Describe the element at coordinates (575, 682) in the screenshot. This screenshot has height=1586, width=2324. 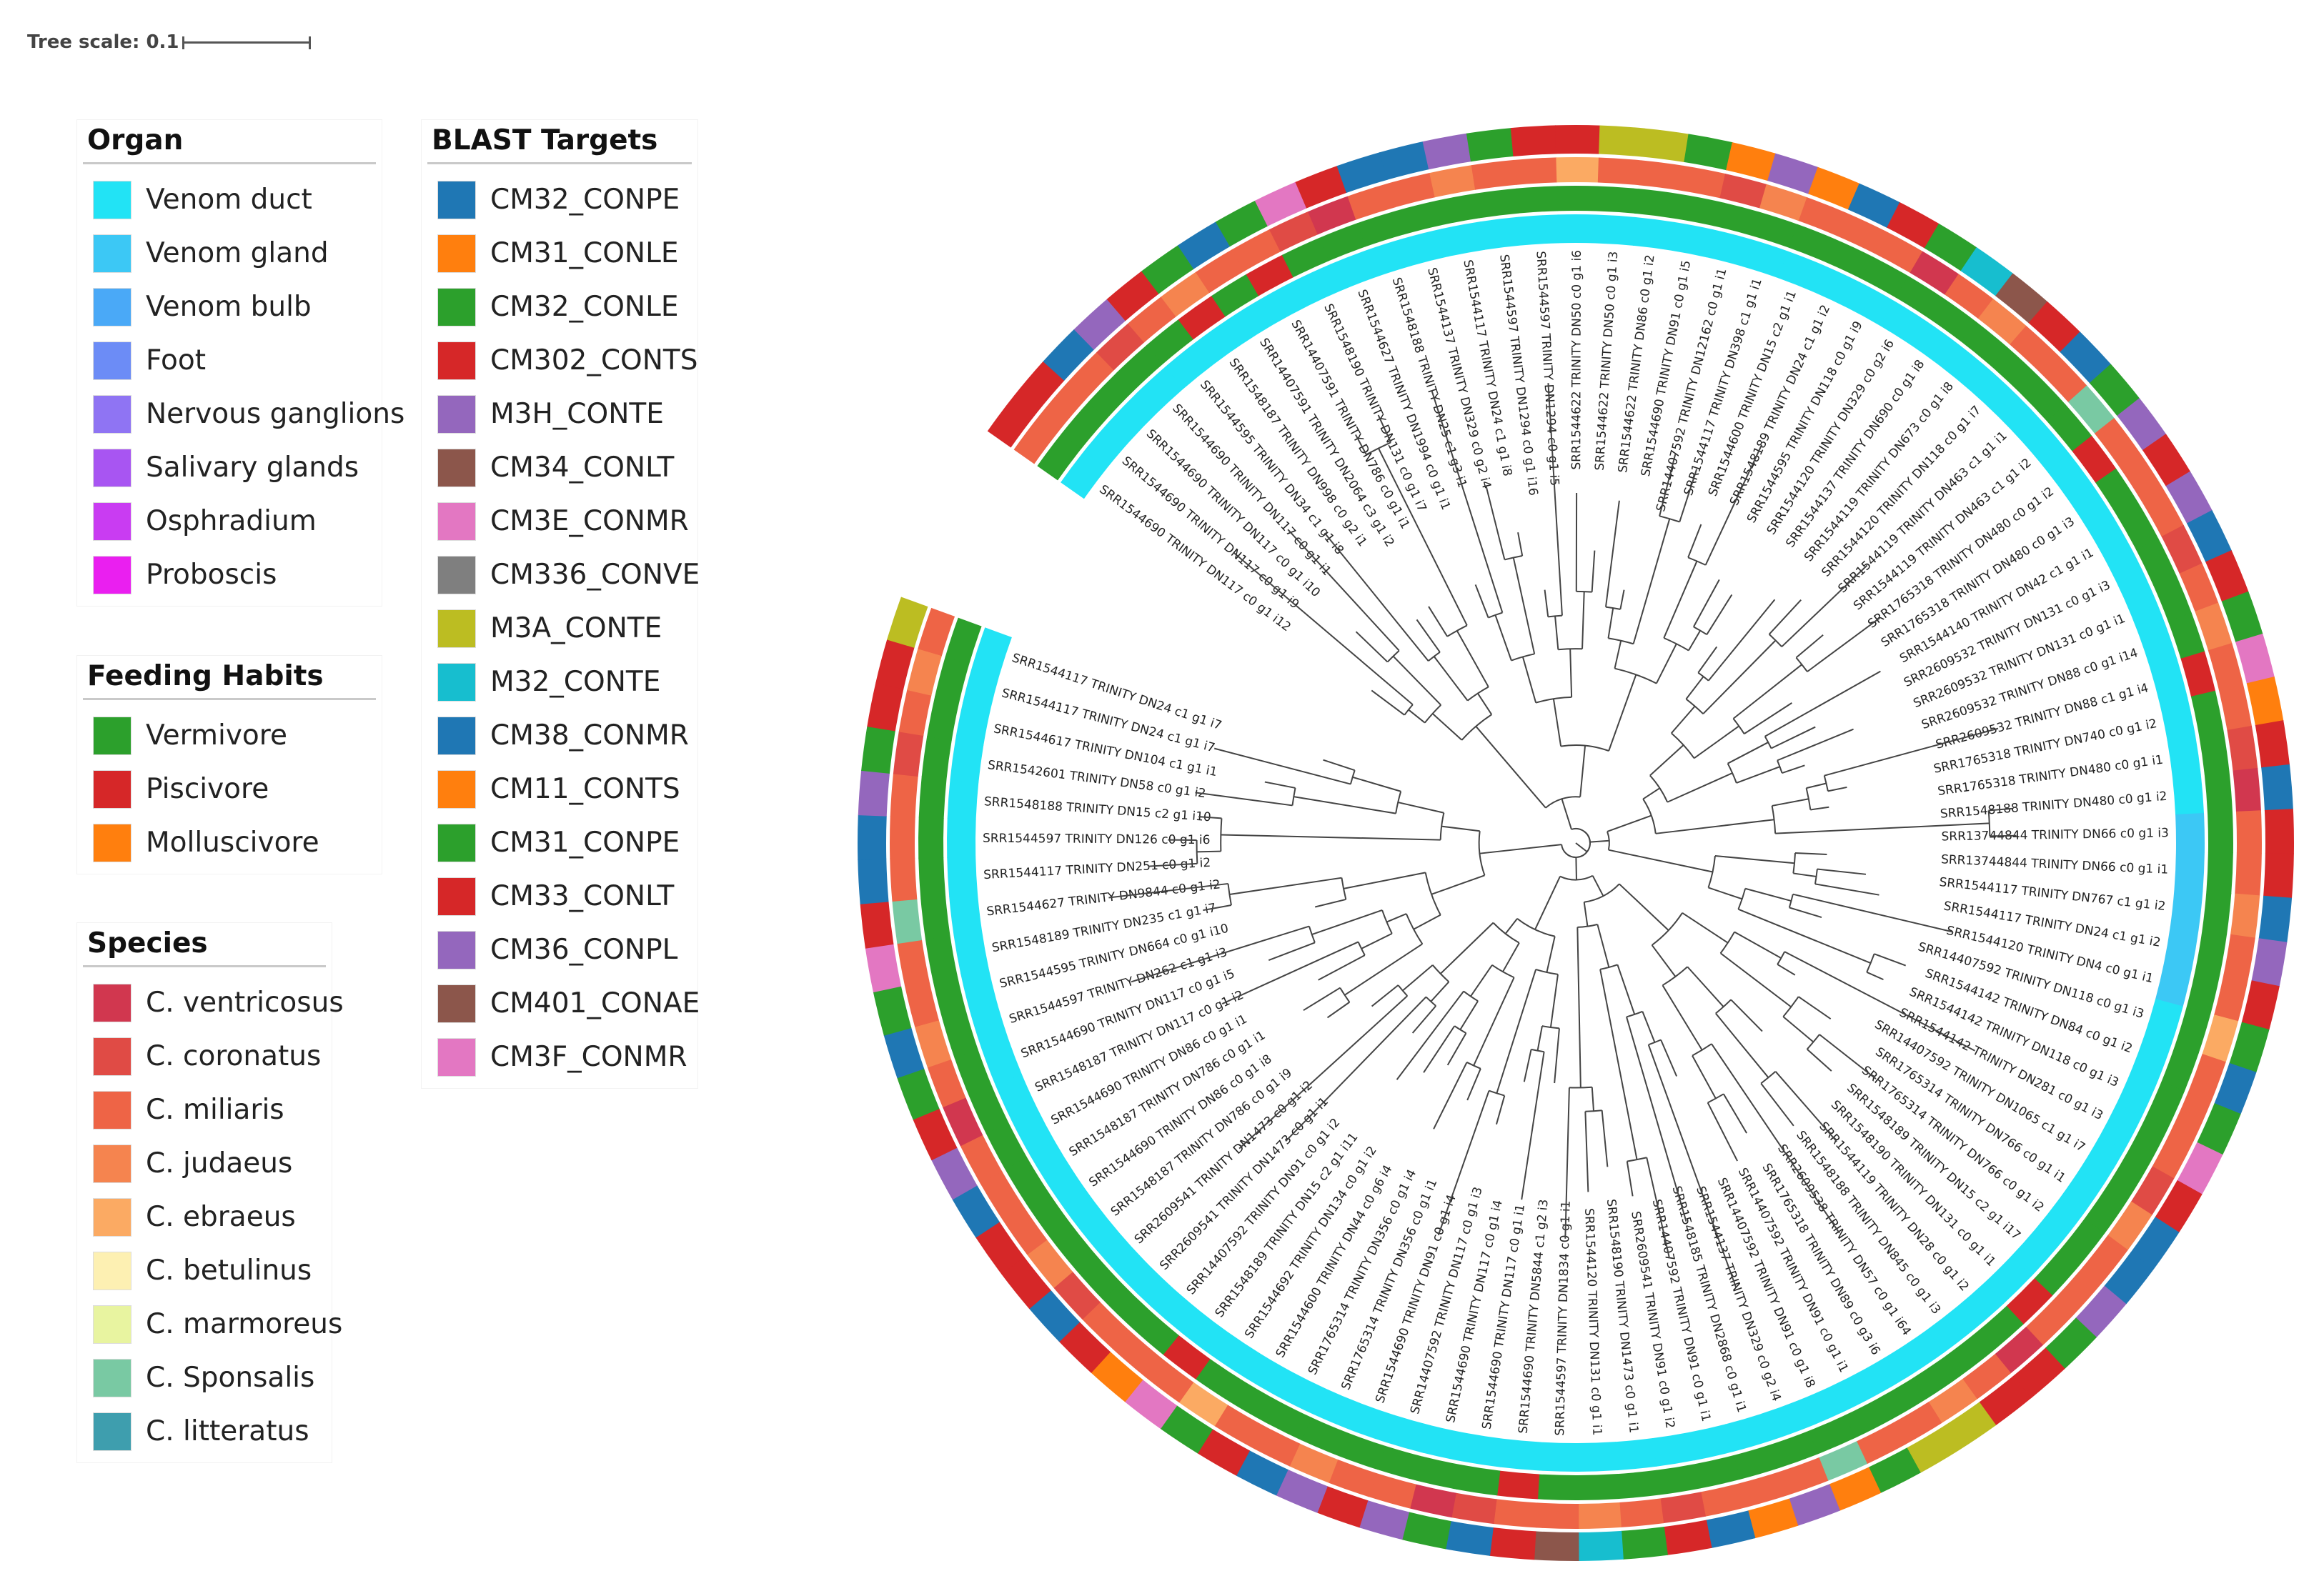
I see `legend-label: M32_CONTE` at that location.